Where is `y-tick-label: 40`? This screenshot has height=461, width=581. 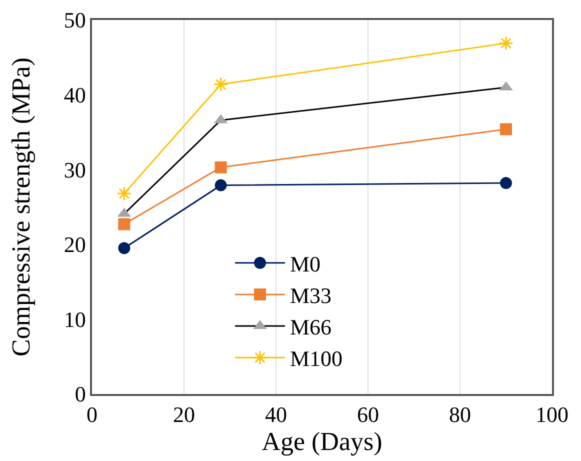 y-tick-label: 40 is located at coordinates (75, 95).